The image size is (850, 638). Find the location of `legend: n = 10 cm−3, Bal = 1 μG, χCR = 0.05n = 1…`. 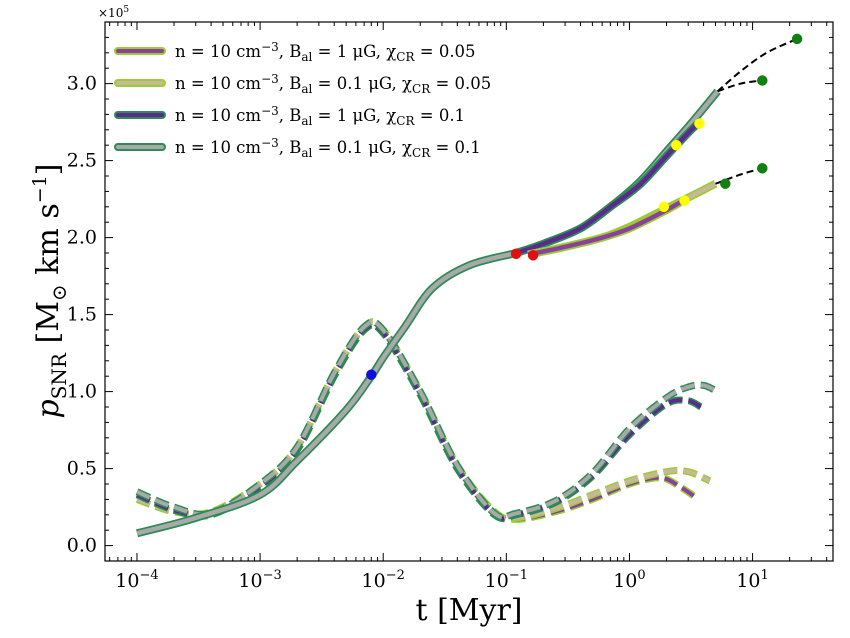

legend: n = 10 cm−3, Bal = 1 μG, χCR = 0.05n = 1… is located at coordinates (302, 100).